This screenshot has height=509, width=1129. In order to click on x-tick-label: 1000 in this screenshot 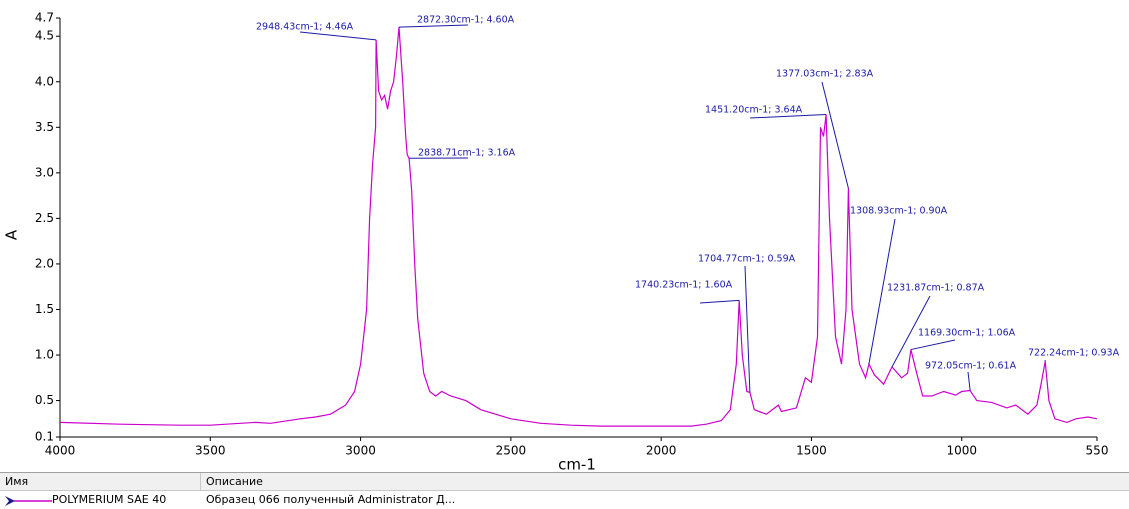, I will do `click(961, 451)`.